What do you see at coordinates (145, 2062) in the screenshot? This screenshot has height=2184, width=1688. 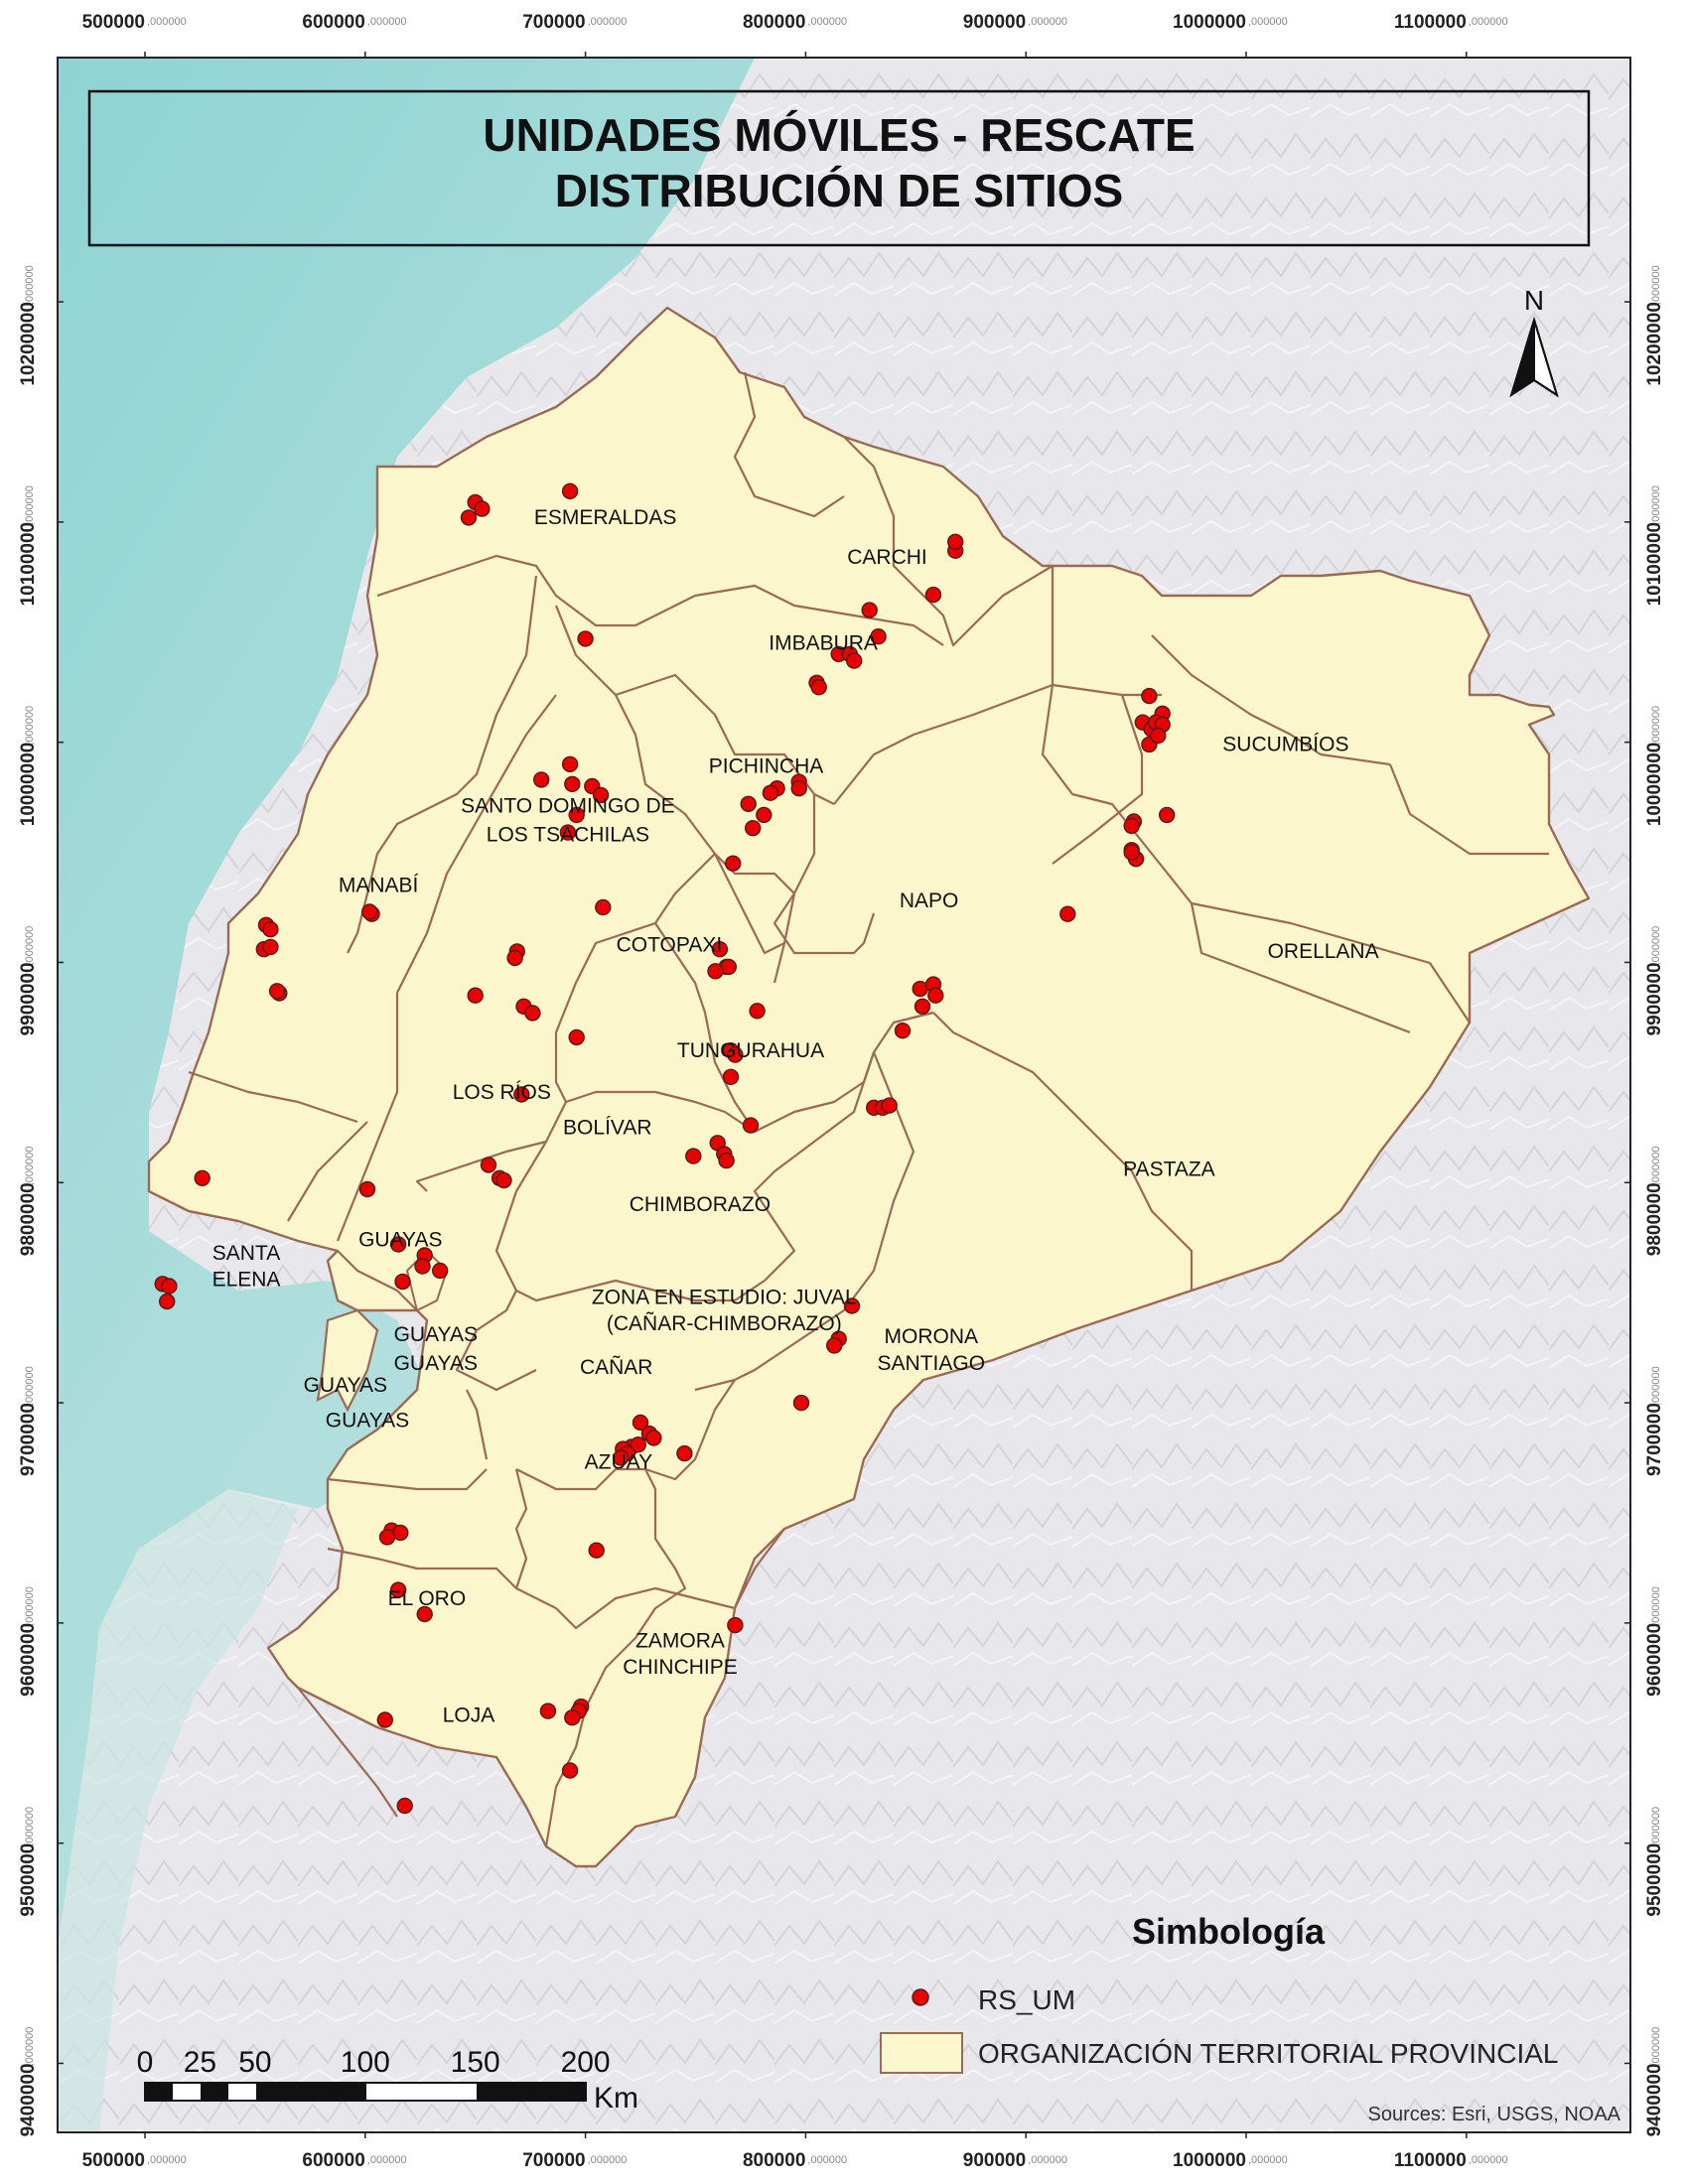 I see `scale-tick-label: 0` at bounding box center [145, 2062].